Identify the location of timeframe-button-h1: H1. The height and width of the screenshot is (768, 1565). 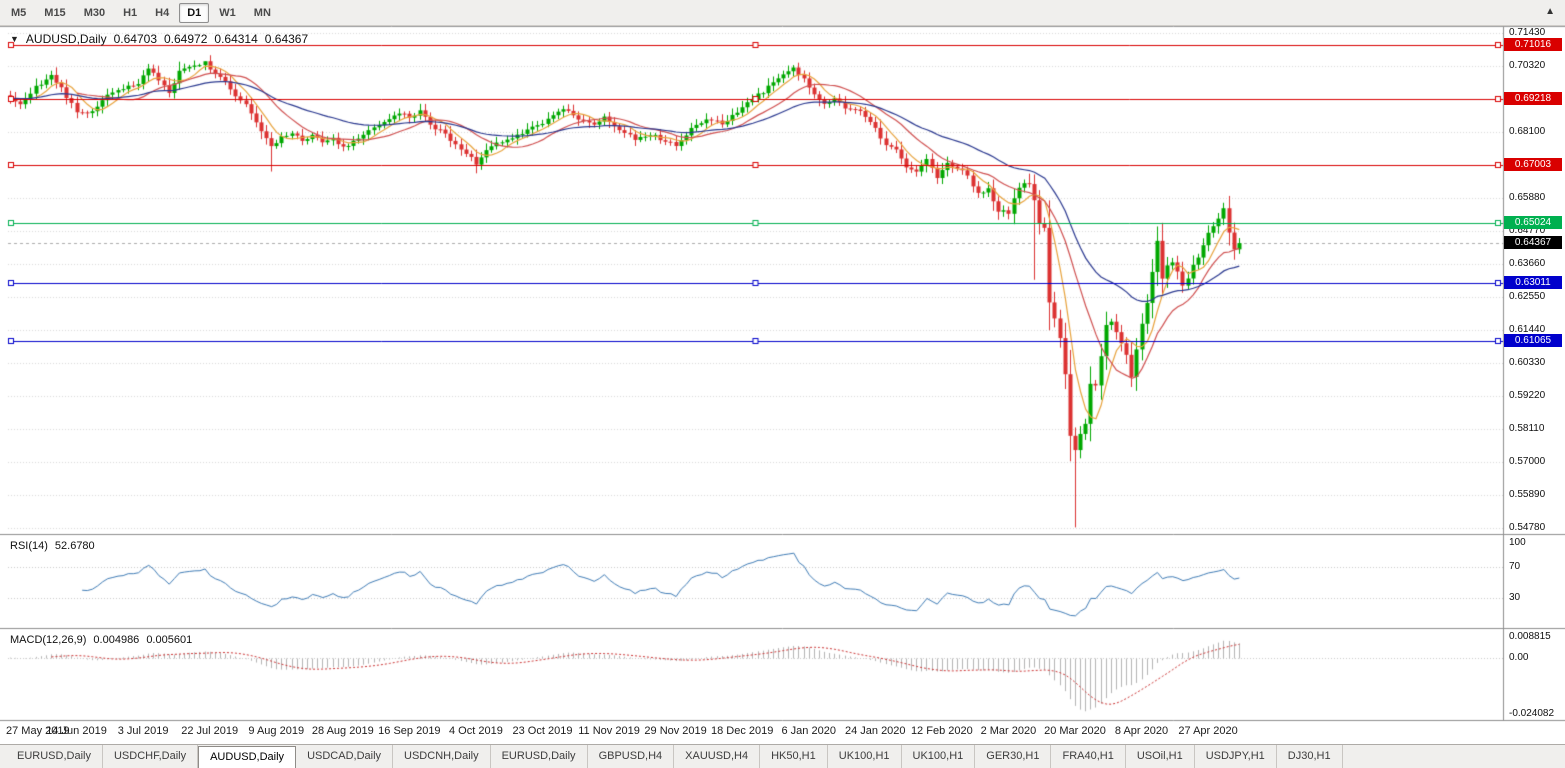
(130, 12).